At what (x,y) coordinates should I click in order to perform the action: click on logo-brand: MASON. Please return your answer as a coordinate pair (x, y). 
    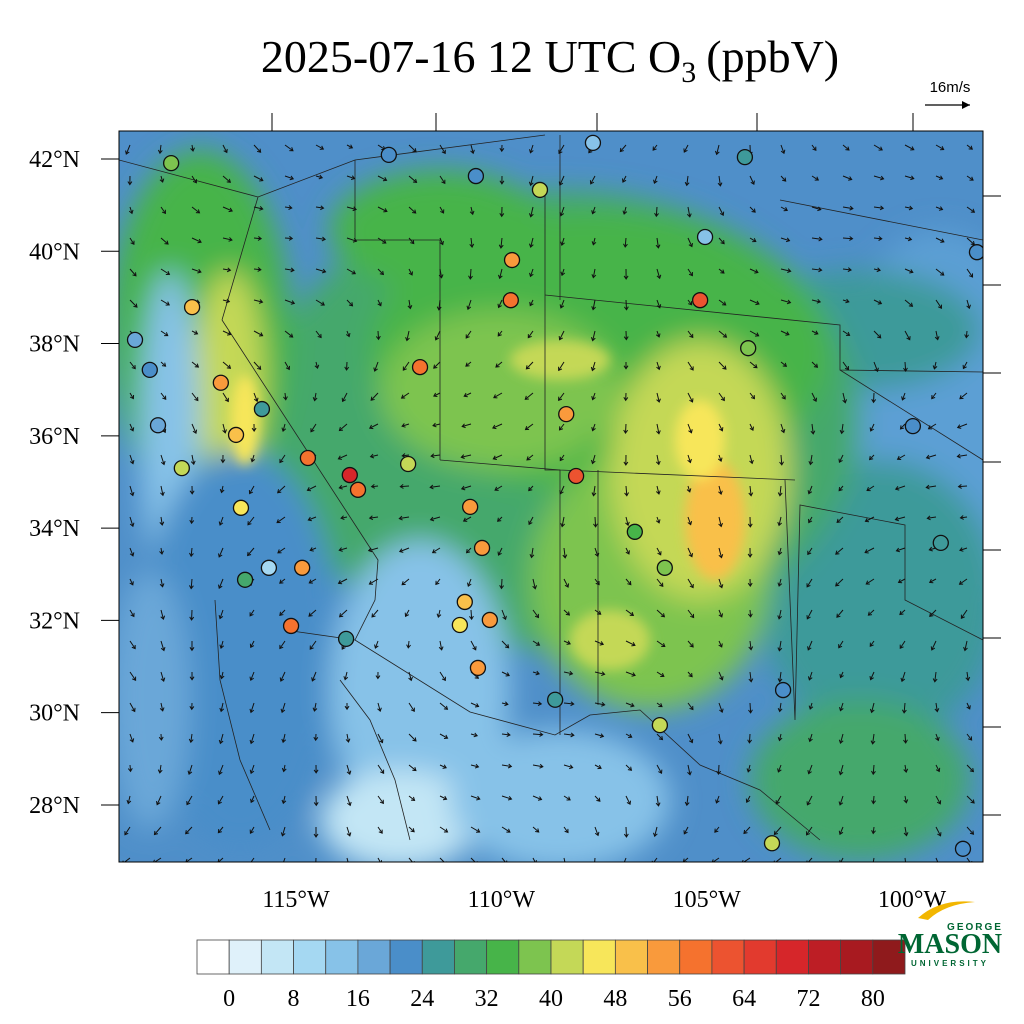
    Looking at the image, I should click on (950, 944).